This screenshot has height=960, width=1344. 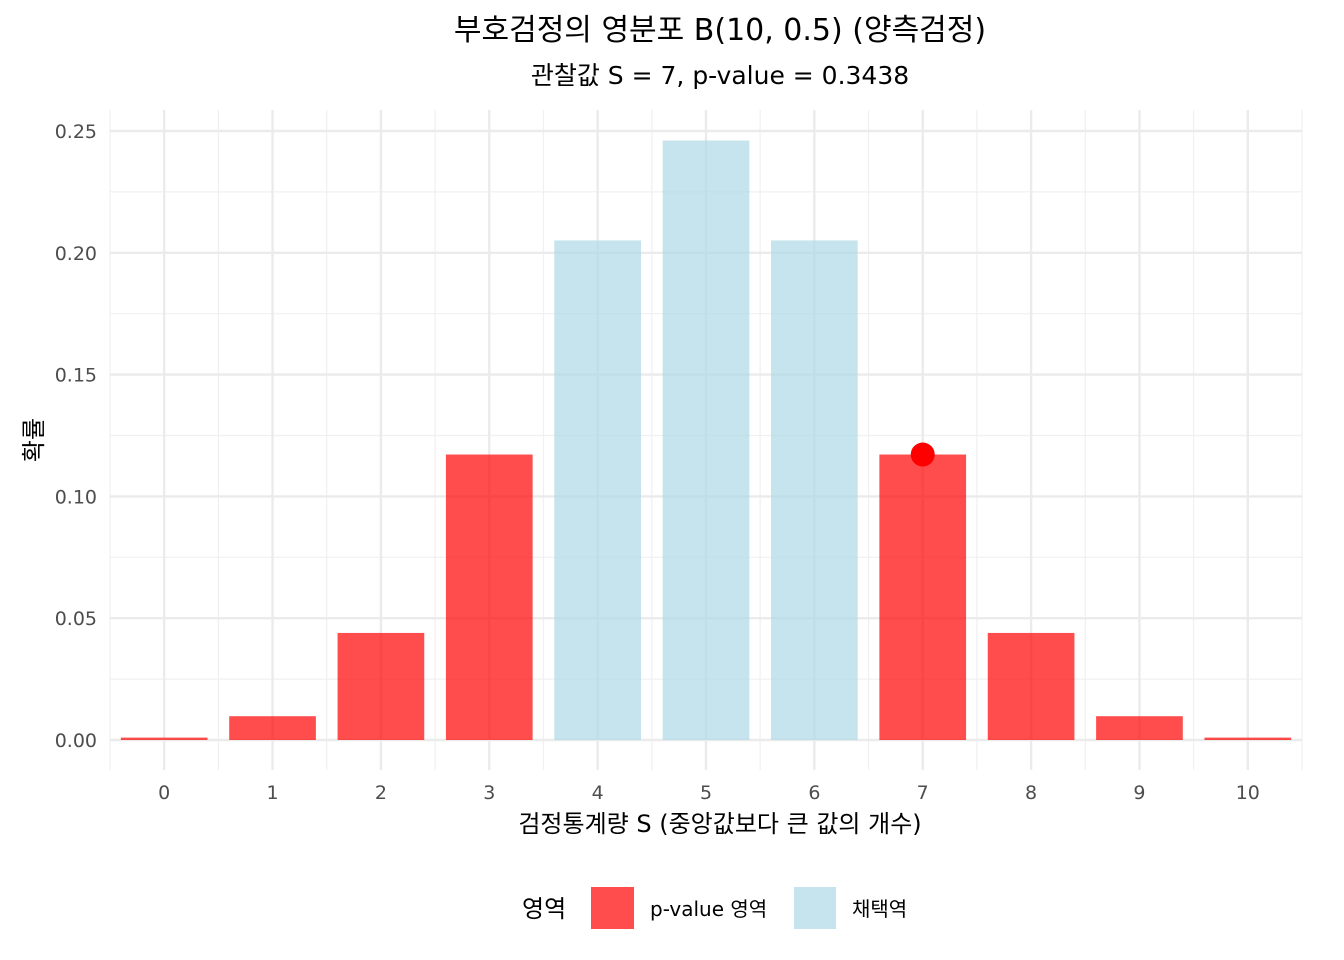 I want to click on legend: 영역 p-value 영역 채택역, so click(x=714, y=908).